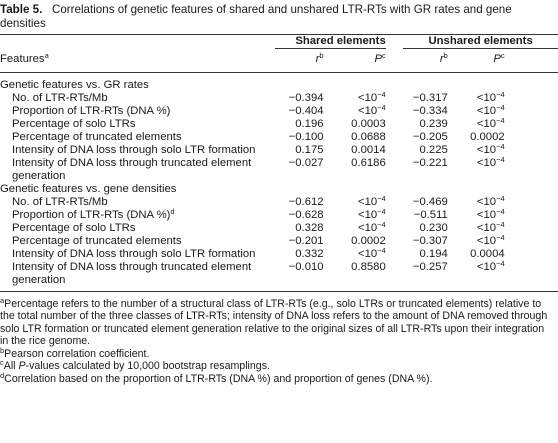 Image resolution: width=558 pixels, height=443 pixels. Describe the element at coordinates (22, 366) in the screenshot. I see `footnote-italic: P` at that location.